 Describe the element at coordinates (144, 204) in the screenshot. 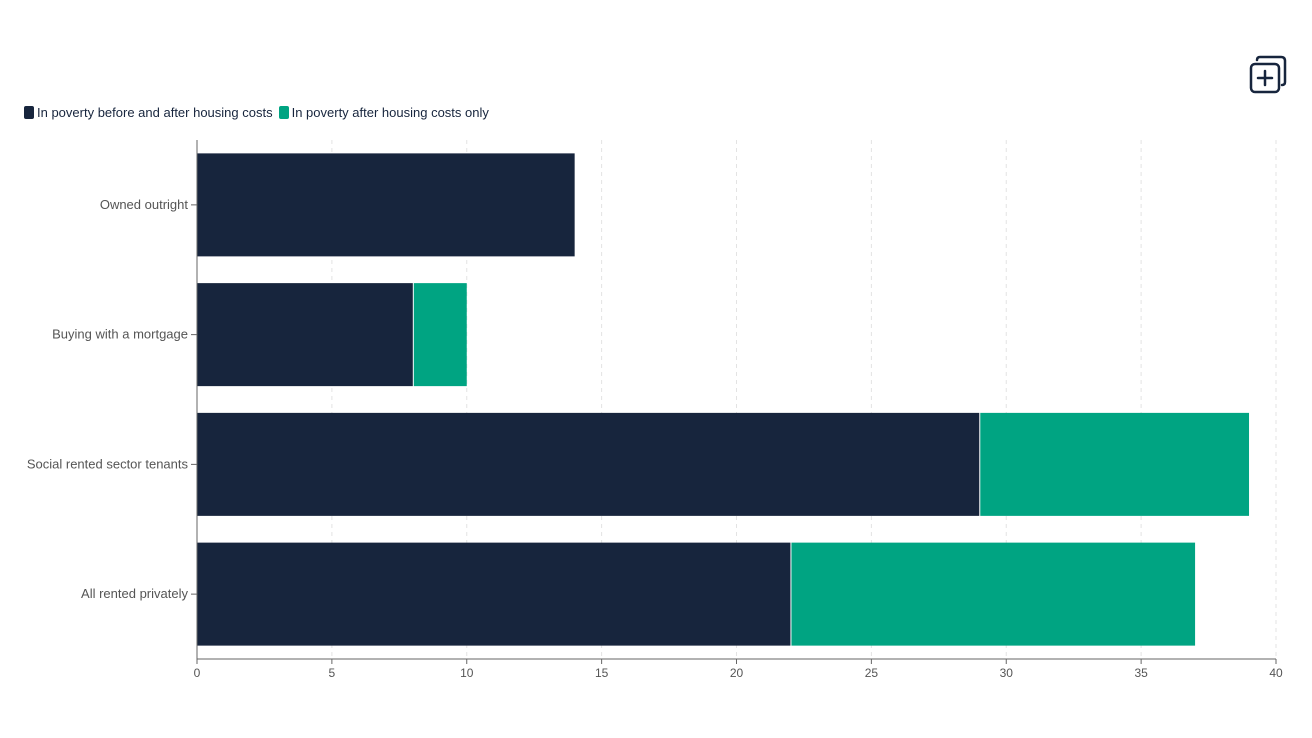

I see `y-tick-label: Owned outright` at that location.